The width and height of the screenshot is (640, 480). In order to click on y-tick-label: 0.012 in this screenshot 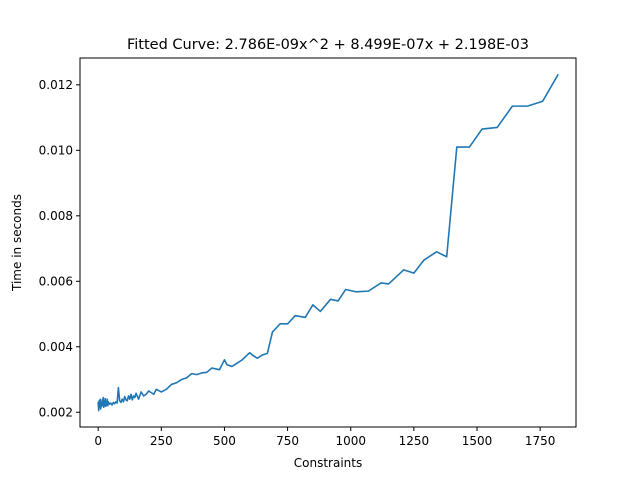, I will do `click(56, 85)`.